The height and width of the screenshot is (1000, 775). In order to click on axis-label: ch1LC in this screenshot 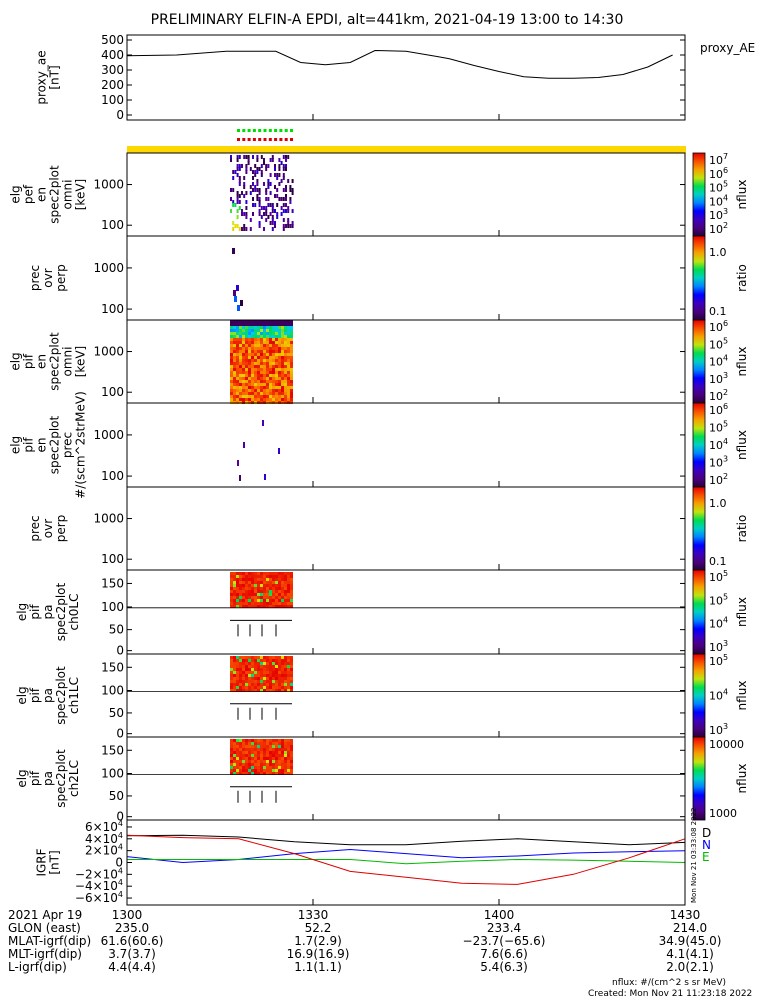, I will do `click(74, 695)`.